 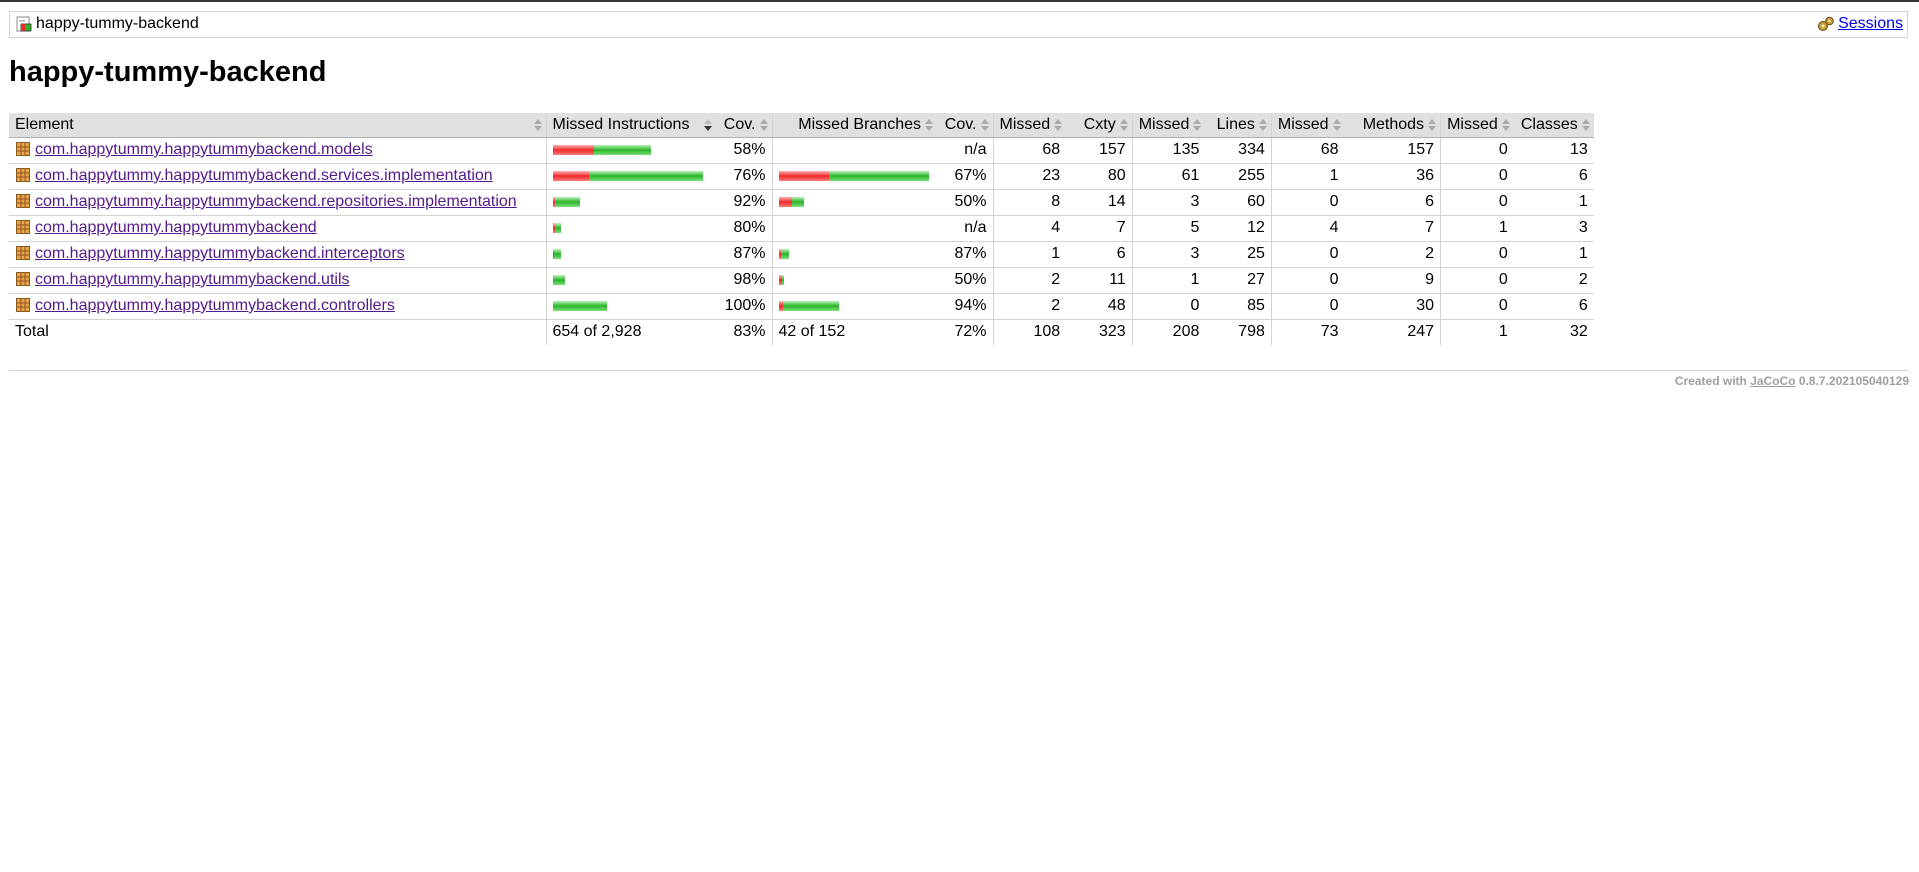 I want to click on header-missed-branches: Missed Branches, so click(x=854, y=125).